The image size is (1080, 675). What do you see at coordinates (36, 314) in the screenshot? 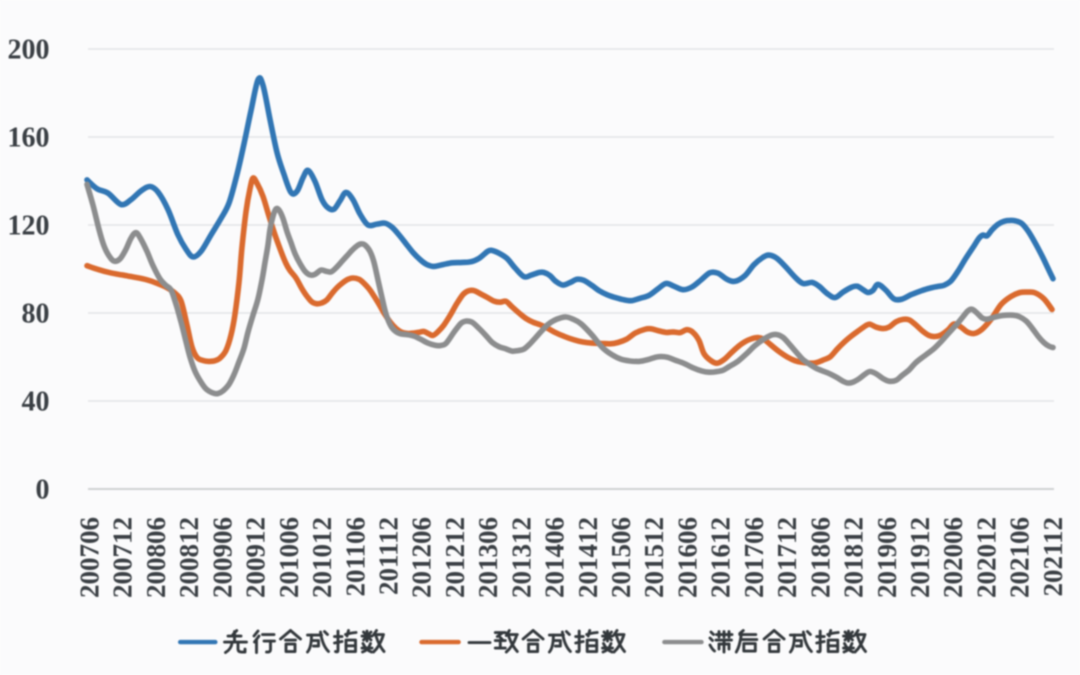
I see `svg-text: 80` at bounding box center [36, 314].